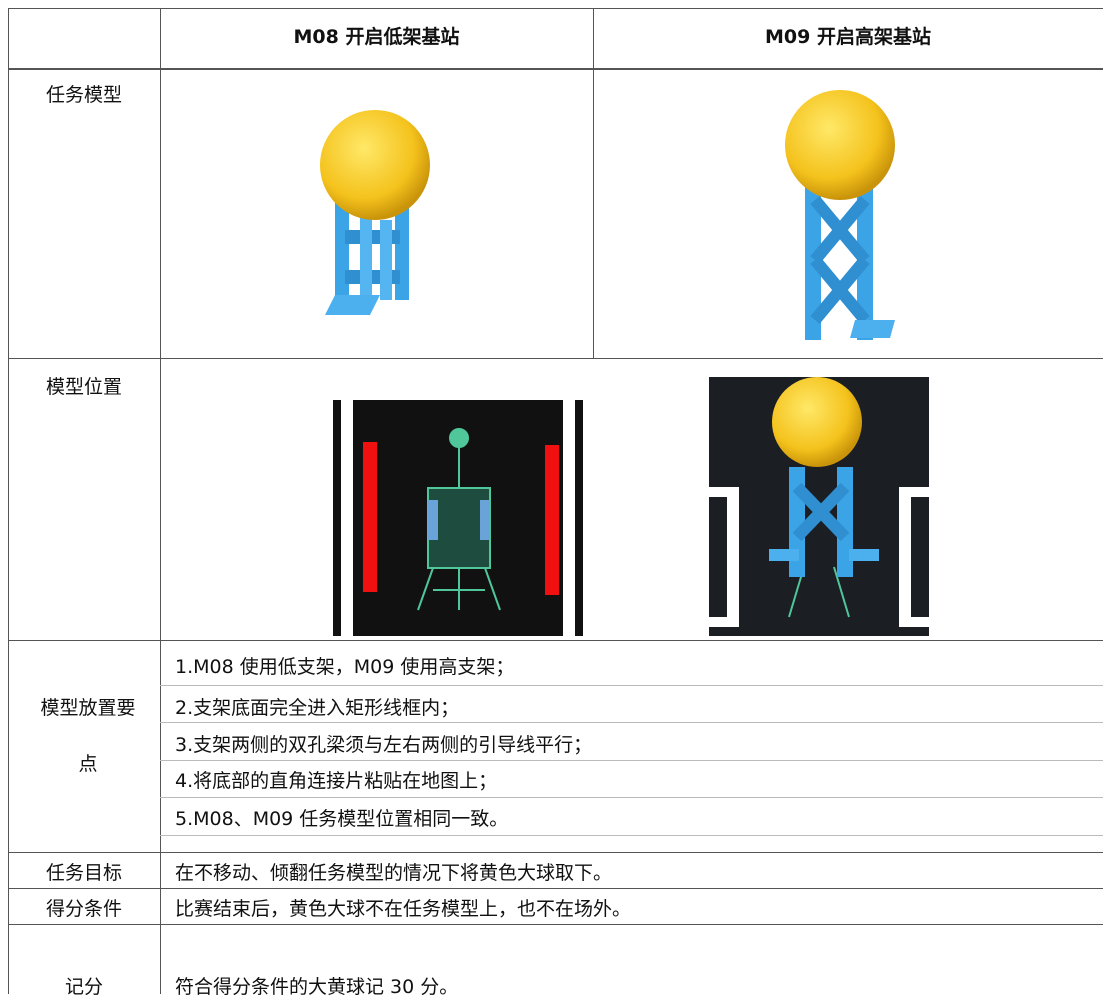  I want to click on column-header: M08 开启低架基站, so click(376, 37).